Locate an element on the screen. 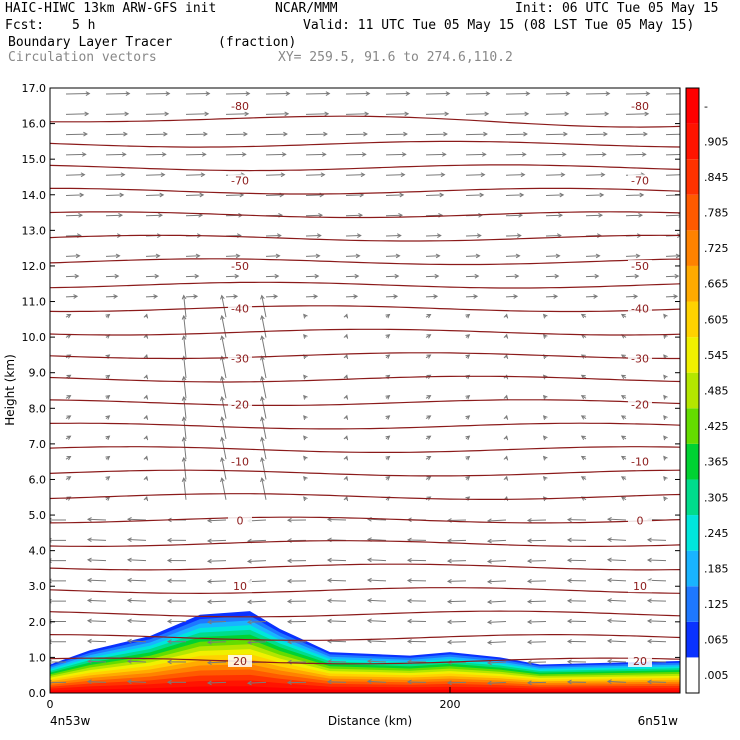 The width and height of the screenshot is (740, 740). model-title: HAIC-HIWC 13km ARW-GFS init is located at coordinates (111, 8).